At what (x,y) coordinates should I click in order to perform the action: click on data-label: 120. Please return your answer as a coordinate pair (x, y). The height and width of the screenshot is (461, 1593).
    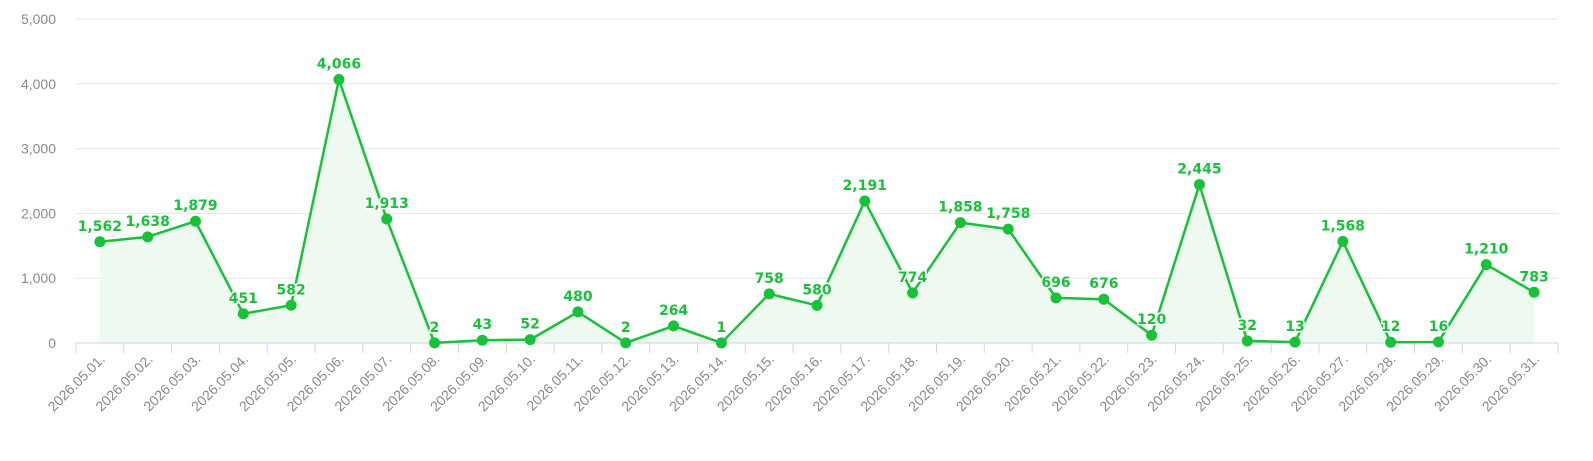
    Looking at the image, I should click on (1151, 320).